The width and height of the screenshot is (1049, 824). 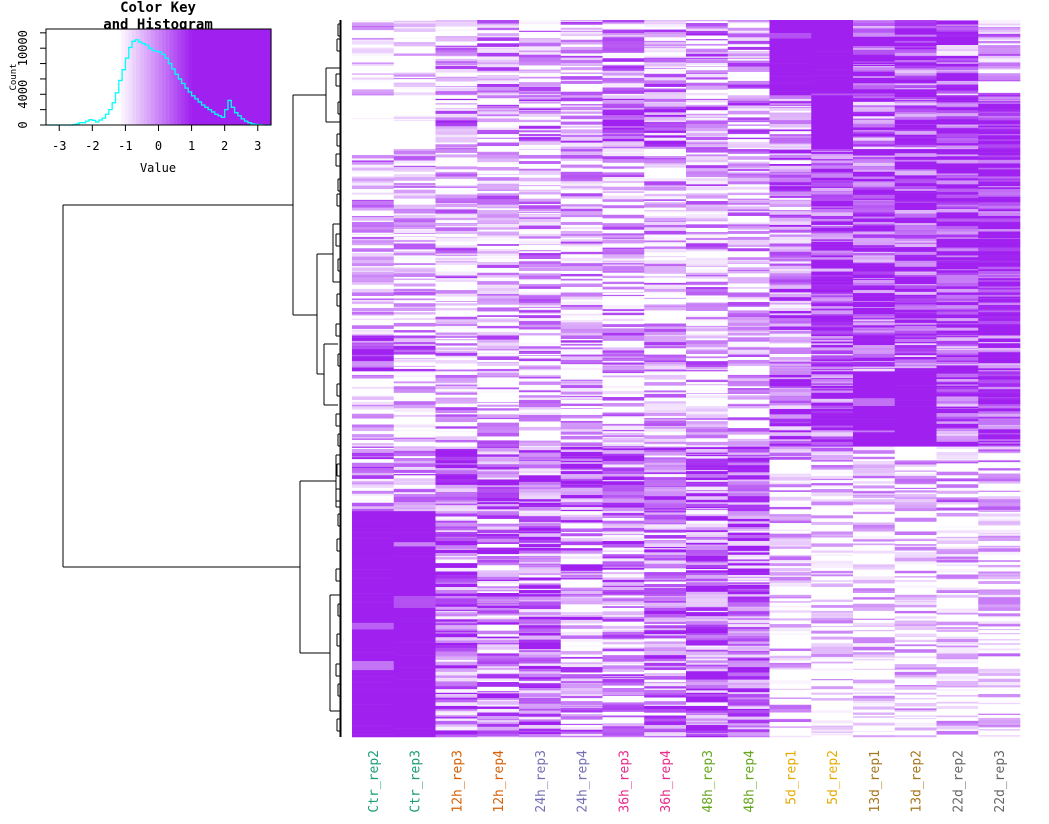 I want to click on heatmap-column-24h_rep4, so click(x=582, y=378).